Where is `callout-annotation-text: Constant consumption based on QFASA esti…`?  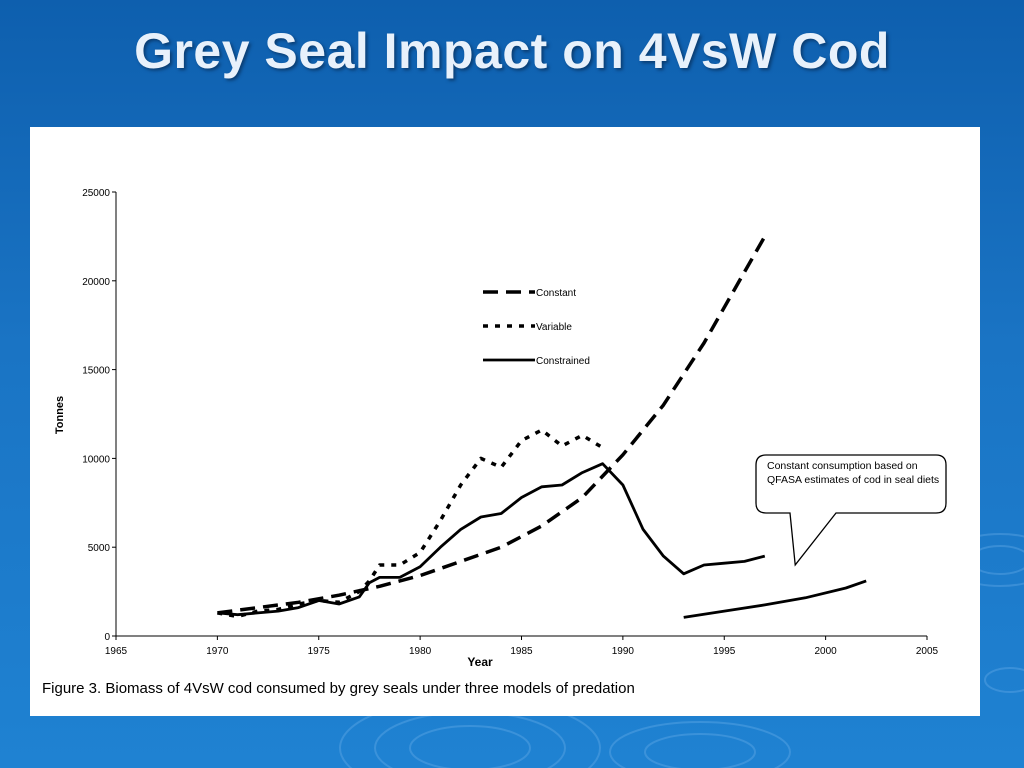
callout-annotation-text: Constant consumption based on QFASA esti… is located at coordinates (853, 473).